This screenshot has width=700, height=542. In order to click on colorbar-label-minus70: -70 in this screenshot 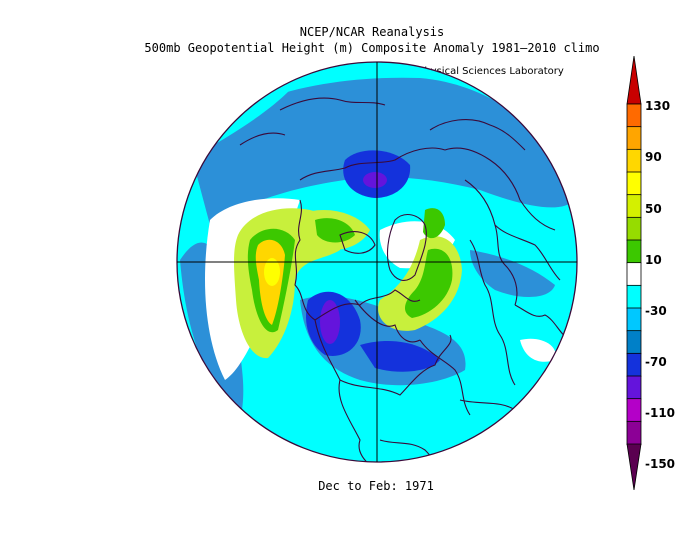, I will do `click(656, 362)`.